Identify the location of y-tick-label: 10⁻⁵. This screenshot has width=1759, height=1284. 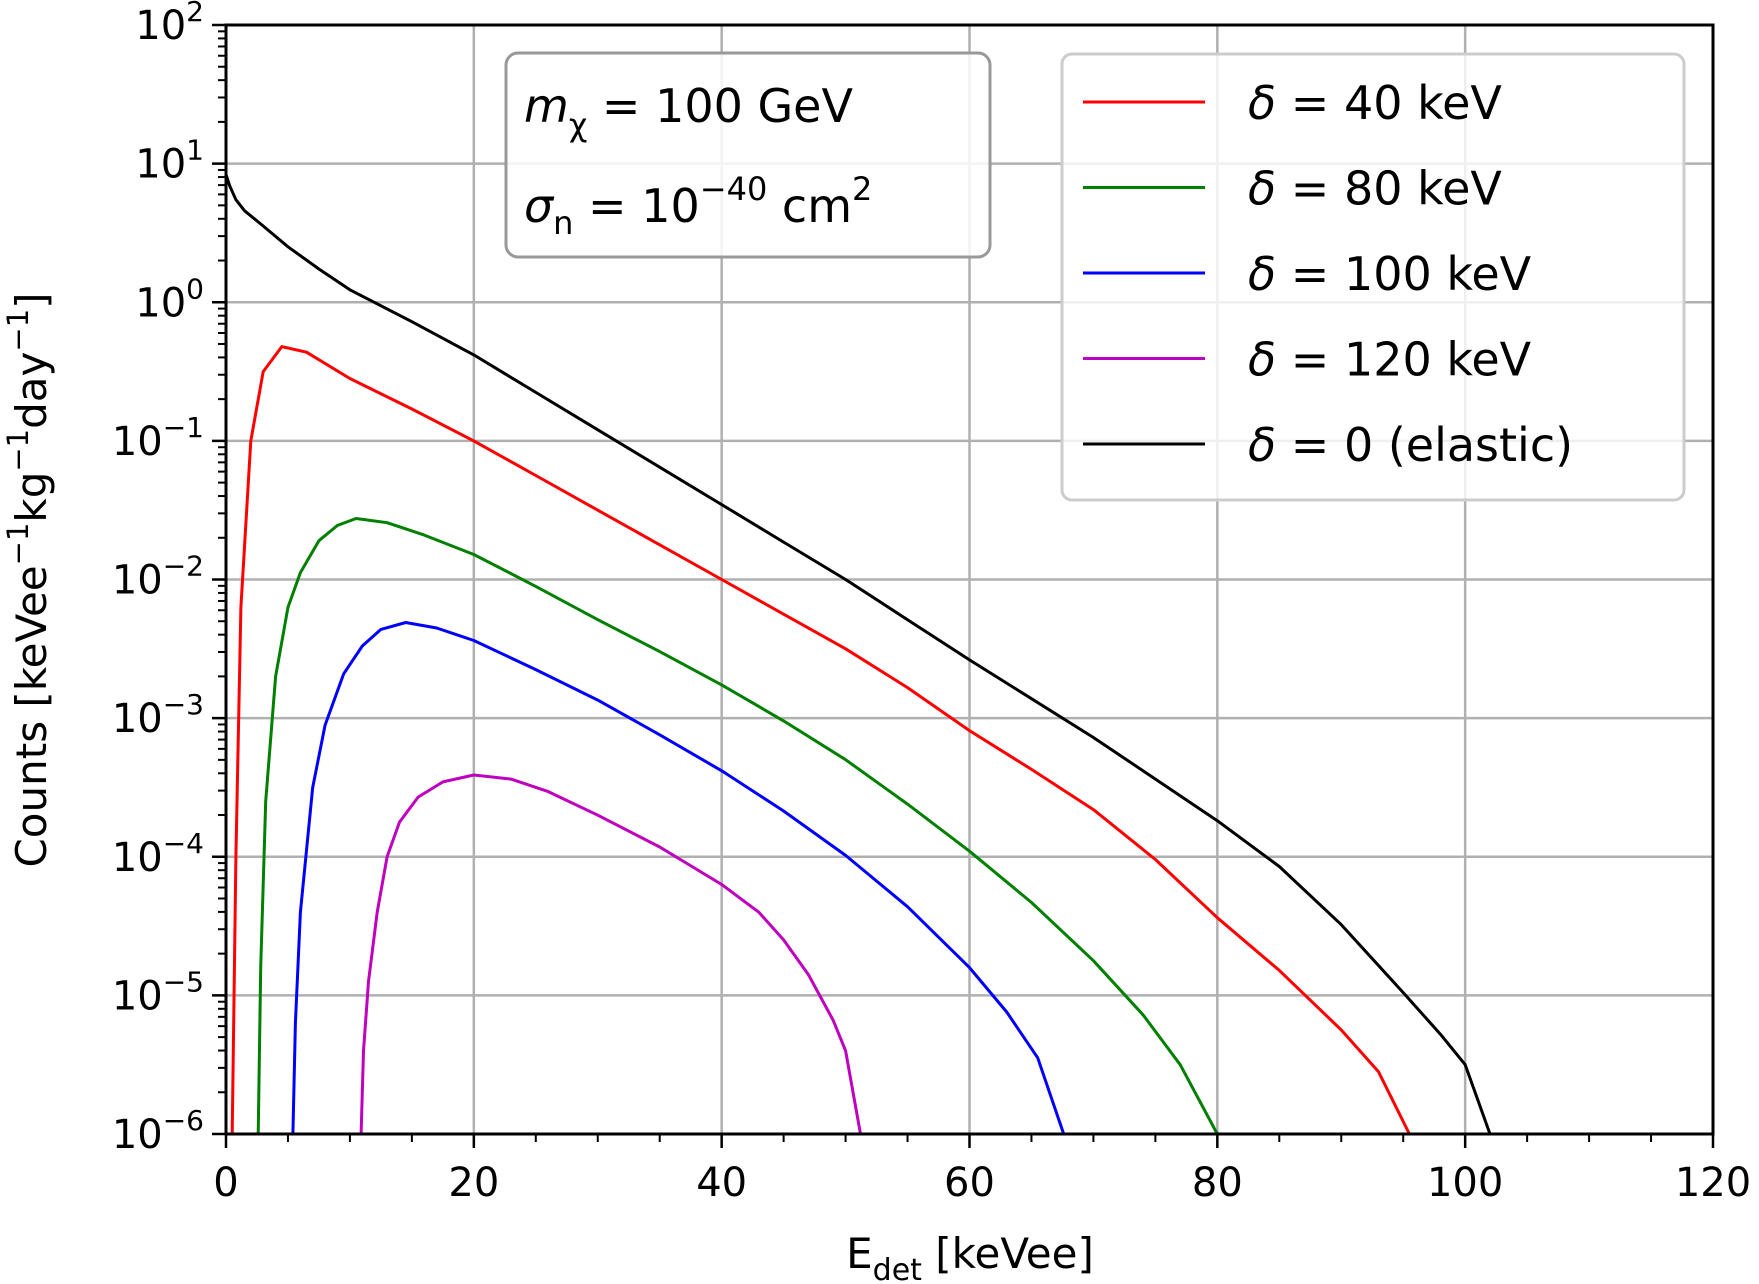
(158, 992).